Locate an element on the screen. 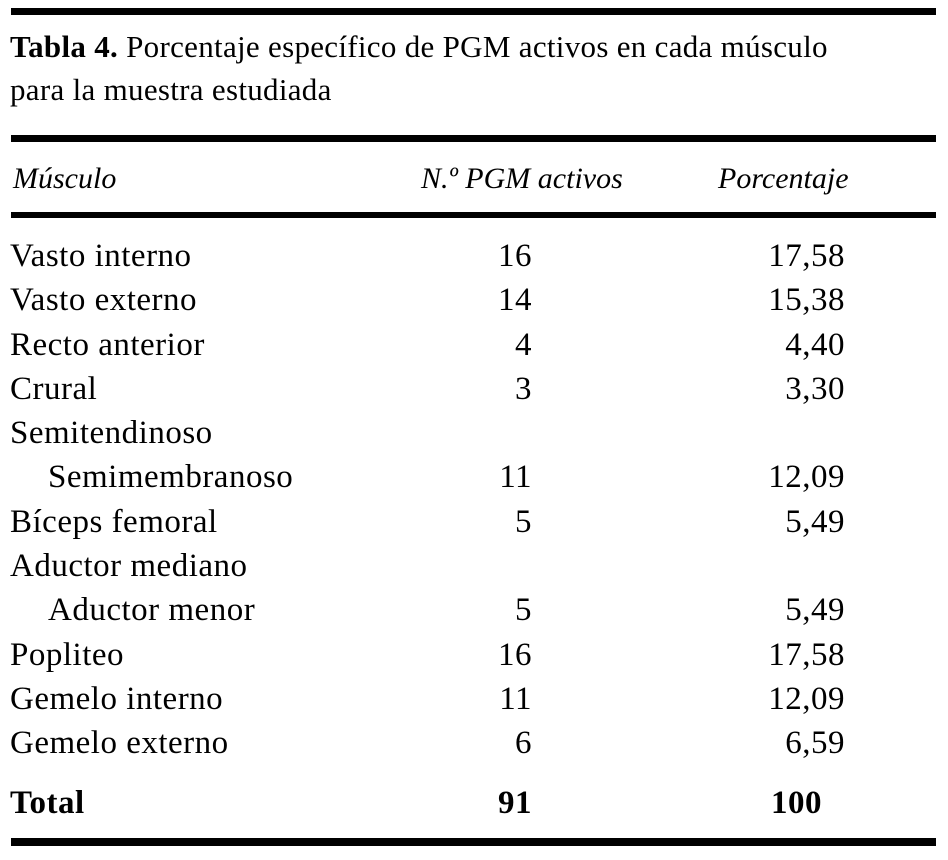 Image resolution: width=948 pixels, height=860 pixels. muscle-name: Aductor mediano is located at coordinates (129, 566).